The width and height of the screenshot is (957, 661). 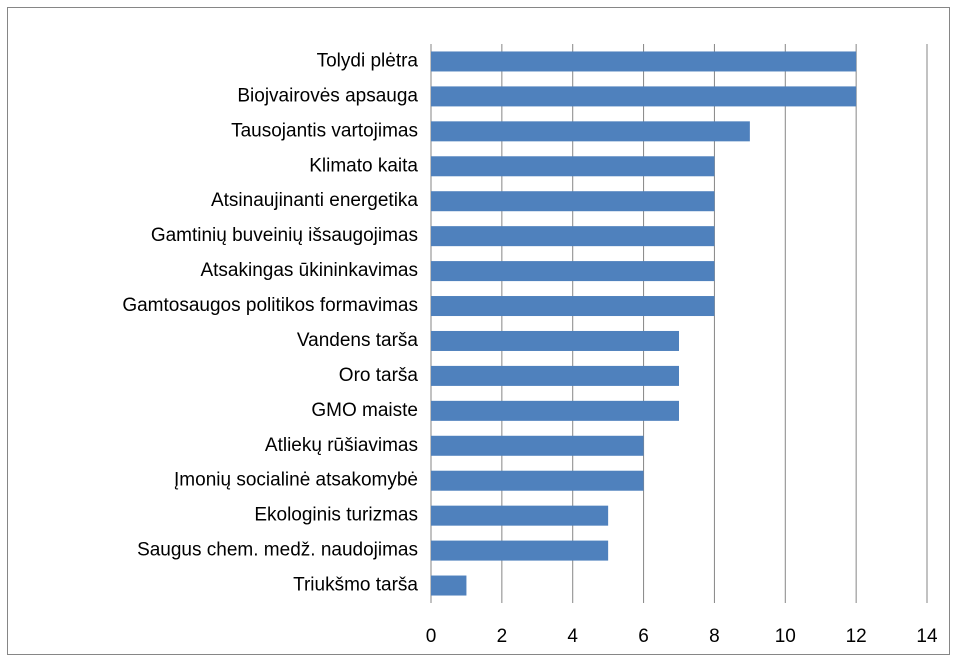 I want to click on x-tick-label: 14, so click(x=927, y=636).